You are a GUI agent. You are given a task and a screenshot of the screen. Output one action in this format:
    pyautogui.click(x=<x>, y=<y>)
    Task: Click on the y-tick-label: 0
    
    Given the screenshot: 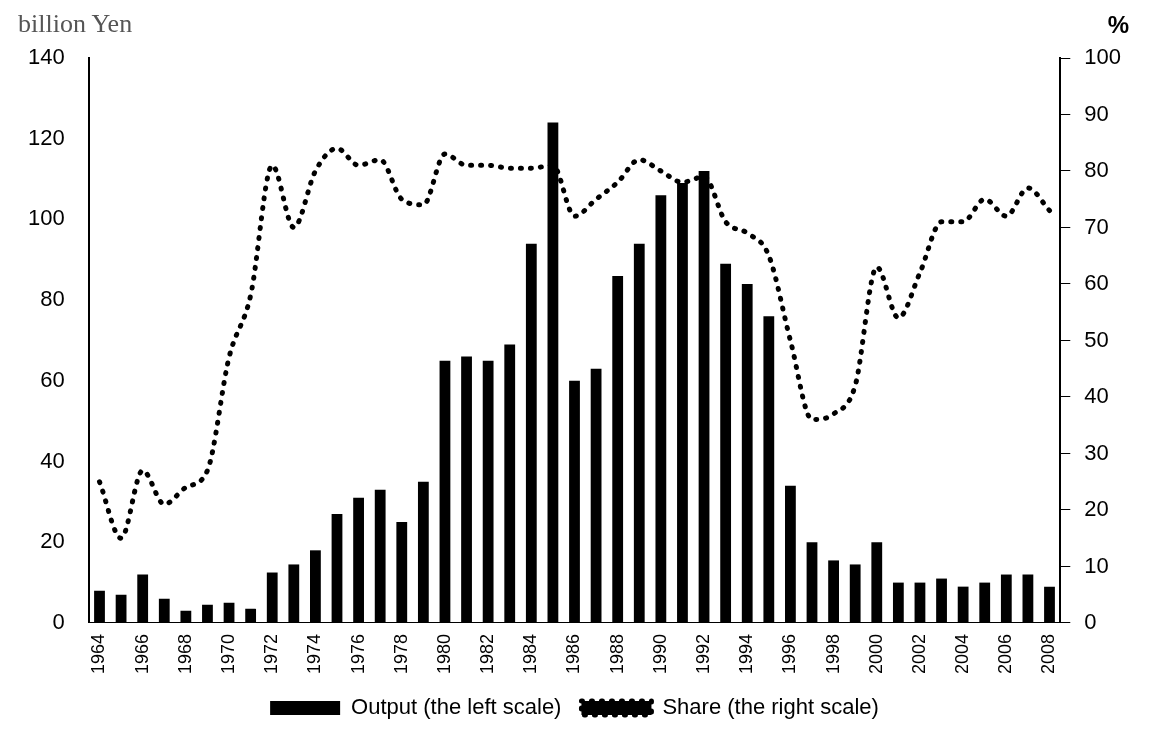 What is the action you would take?
    pyautogui.click(x=58, y=622)
    